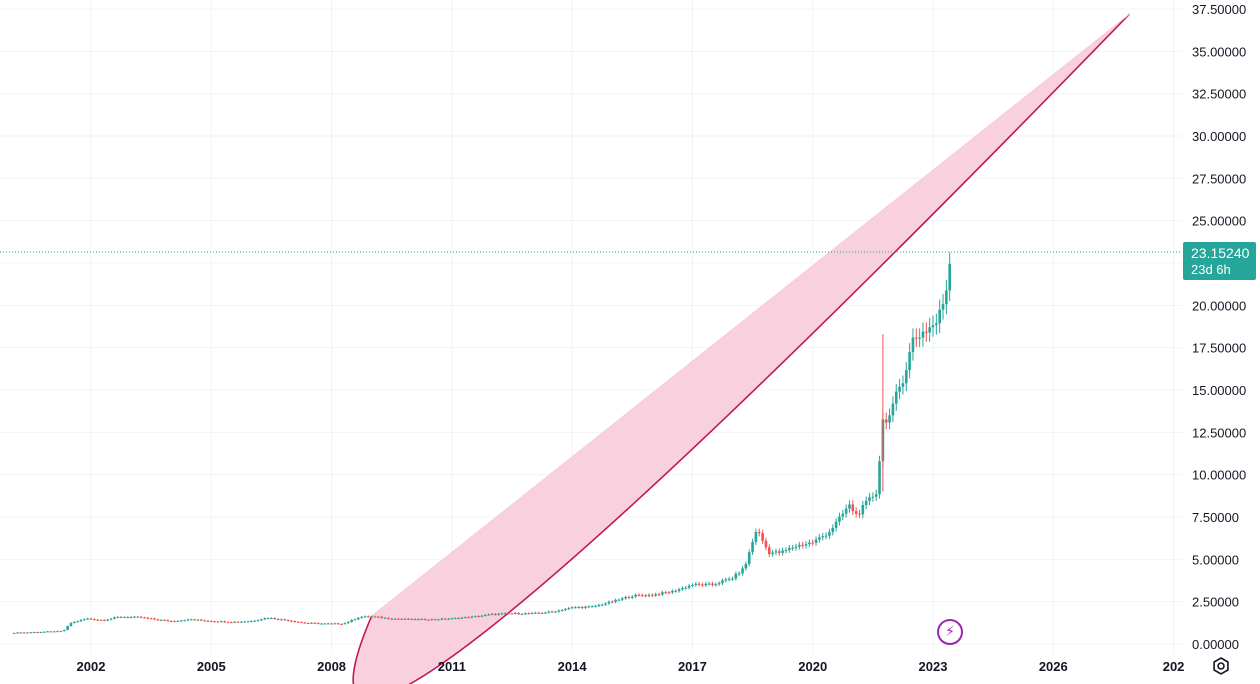 The image size is (1260, 684). I want to click on flash-icon: ⚡, so click(950, 632).